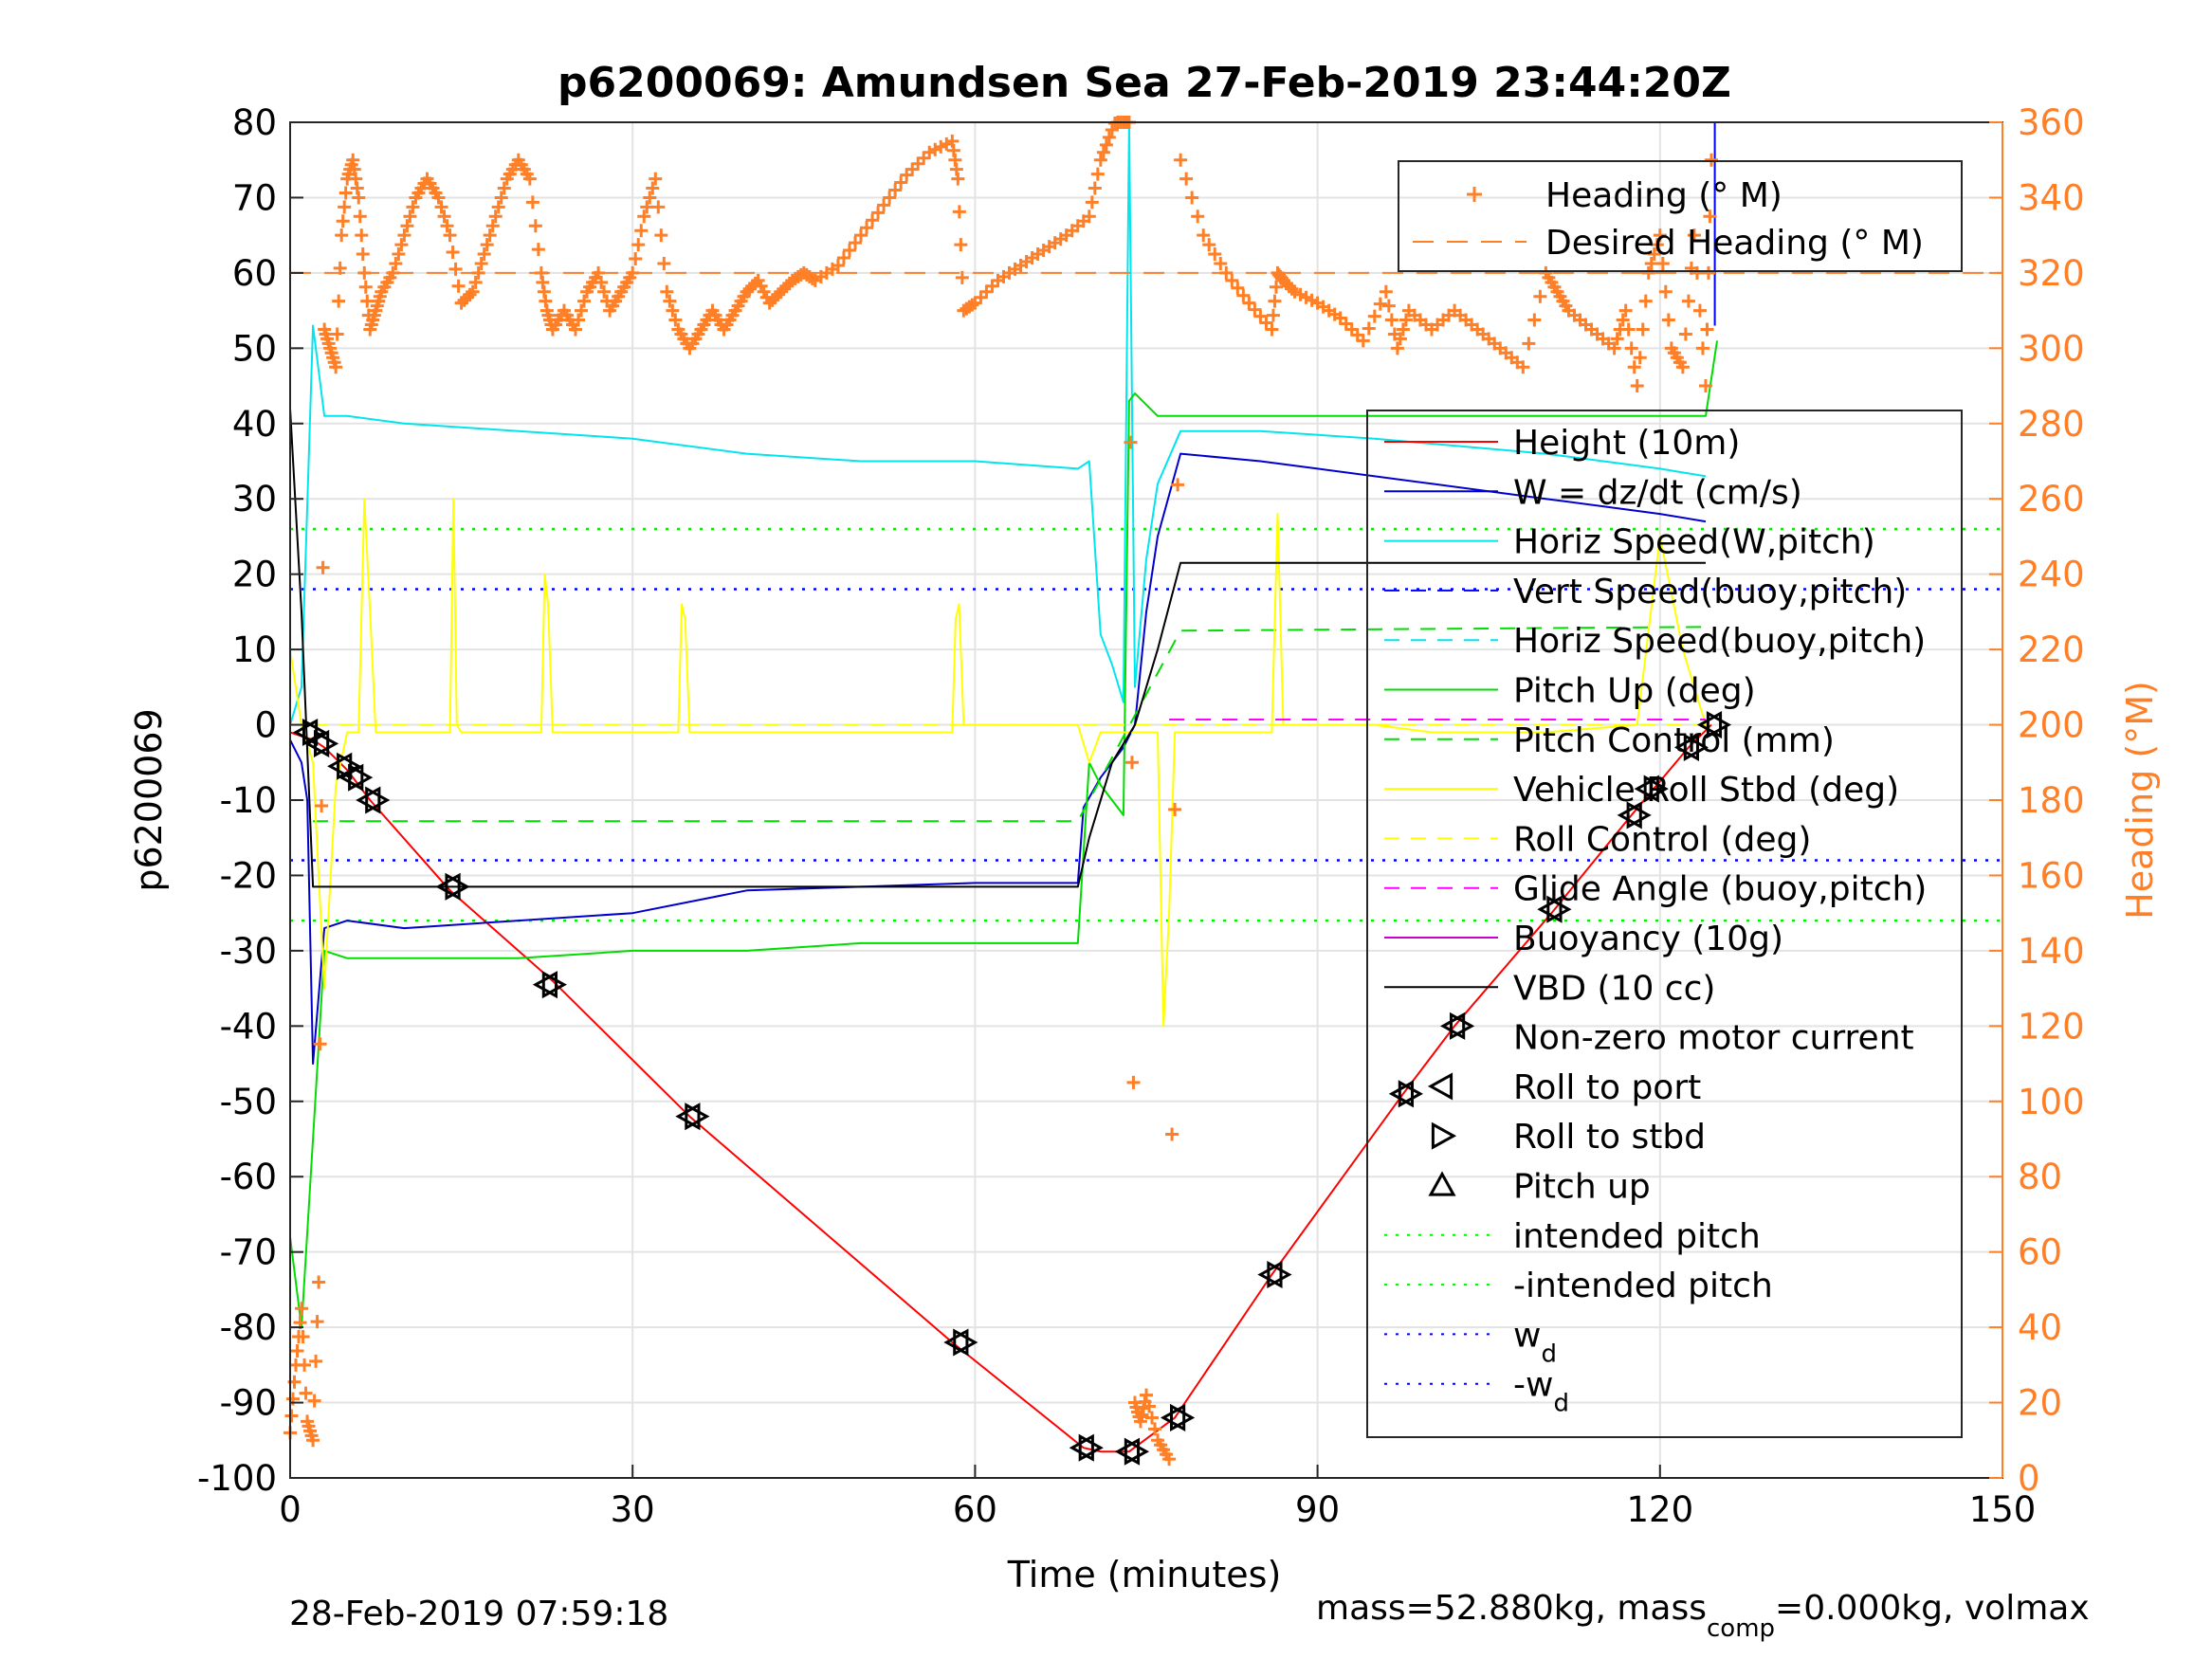 This screenshot has height=1659, width=2212. What do you see at coordinates (1157, 1497) in the screenshot?
I see `x-axis: 0 30 60 90 120 150` at bounding box center [1157, 1497].